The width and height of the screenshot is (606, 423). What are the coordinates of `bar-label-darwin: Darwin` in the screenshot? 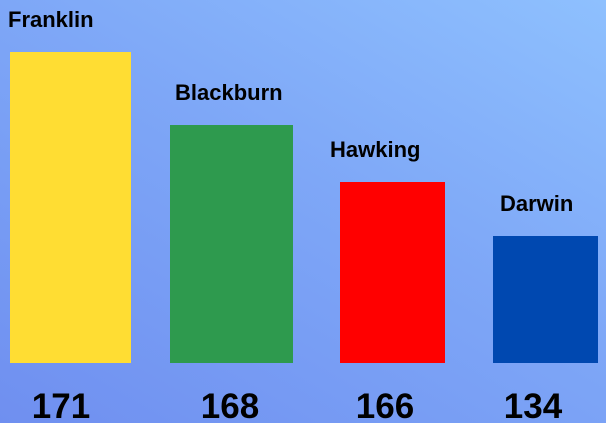 It's located at (536, 203).